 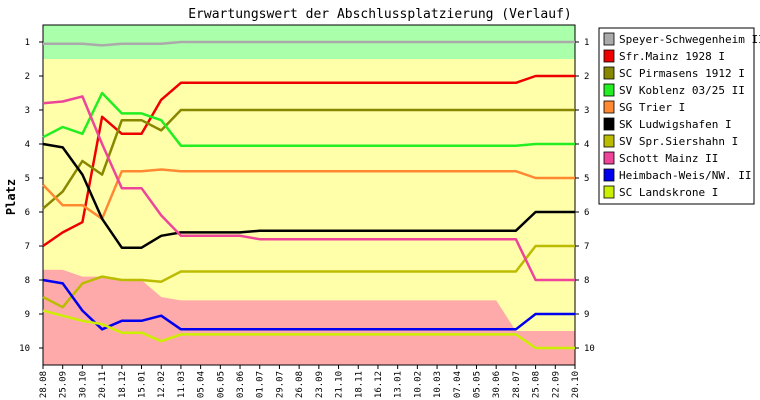 I want to click on x-tick-label: 21.10, so click(x=340, y=384).